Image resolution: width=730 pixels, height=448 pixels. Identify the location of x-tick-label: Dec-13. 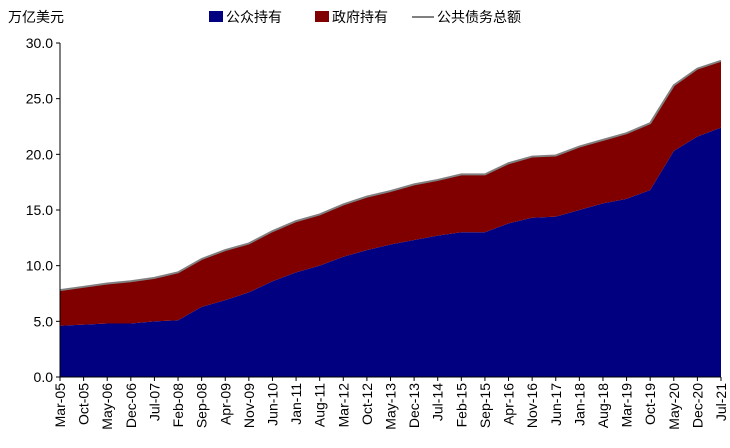
(414, 405).